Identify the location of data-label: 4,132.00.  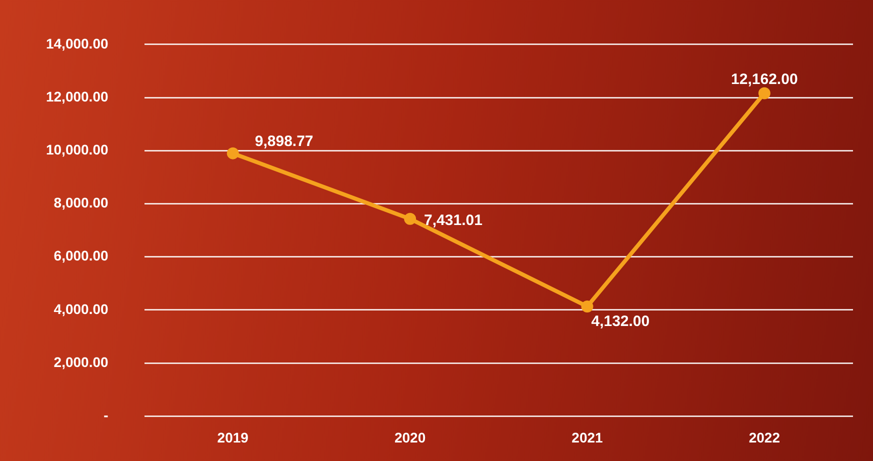
(620, 321).